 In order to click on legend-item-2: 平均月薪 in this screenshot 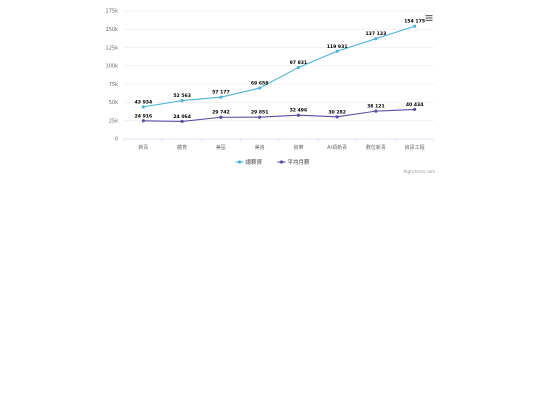, I will do `click(294, 162)`.